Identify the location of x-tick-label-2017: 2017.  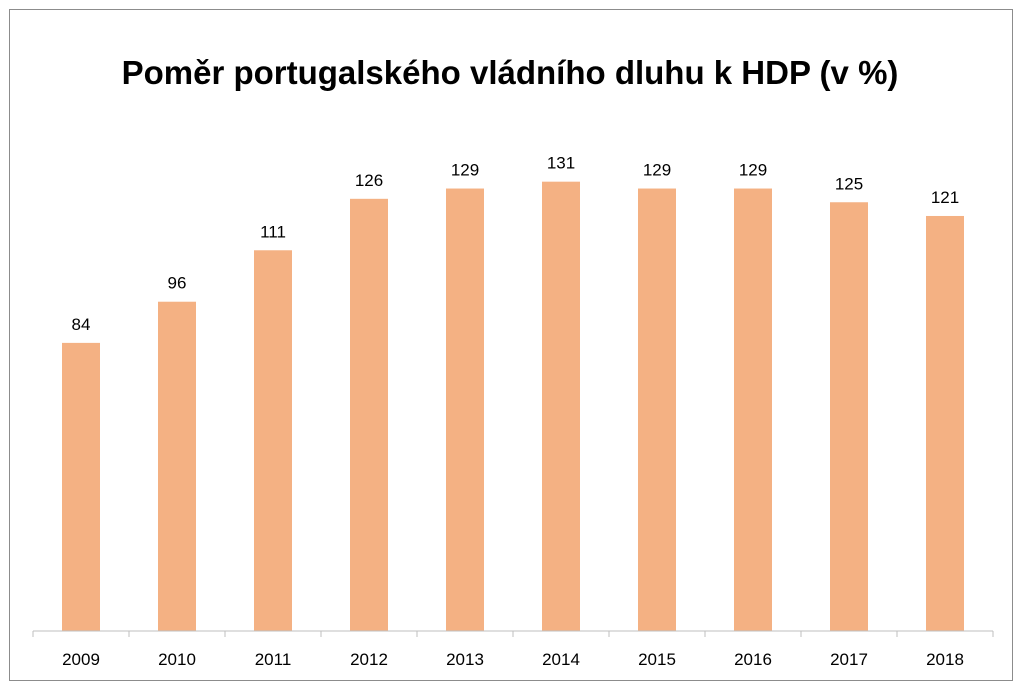
(849, 659).